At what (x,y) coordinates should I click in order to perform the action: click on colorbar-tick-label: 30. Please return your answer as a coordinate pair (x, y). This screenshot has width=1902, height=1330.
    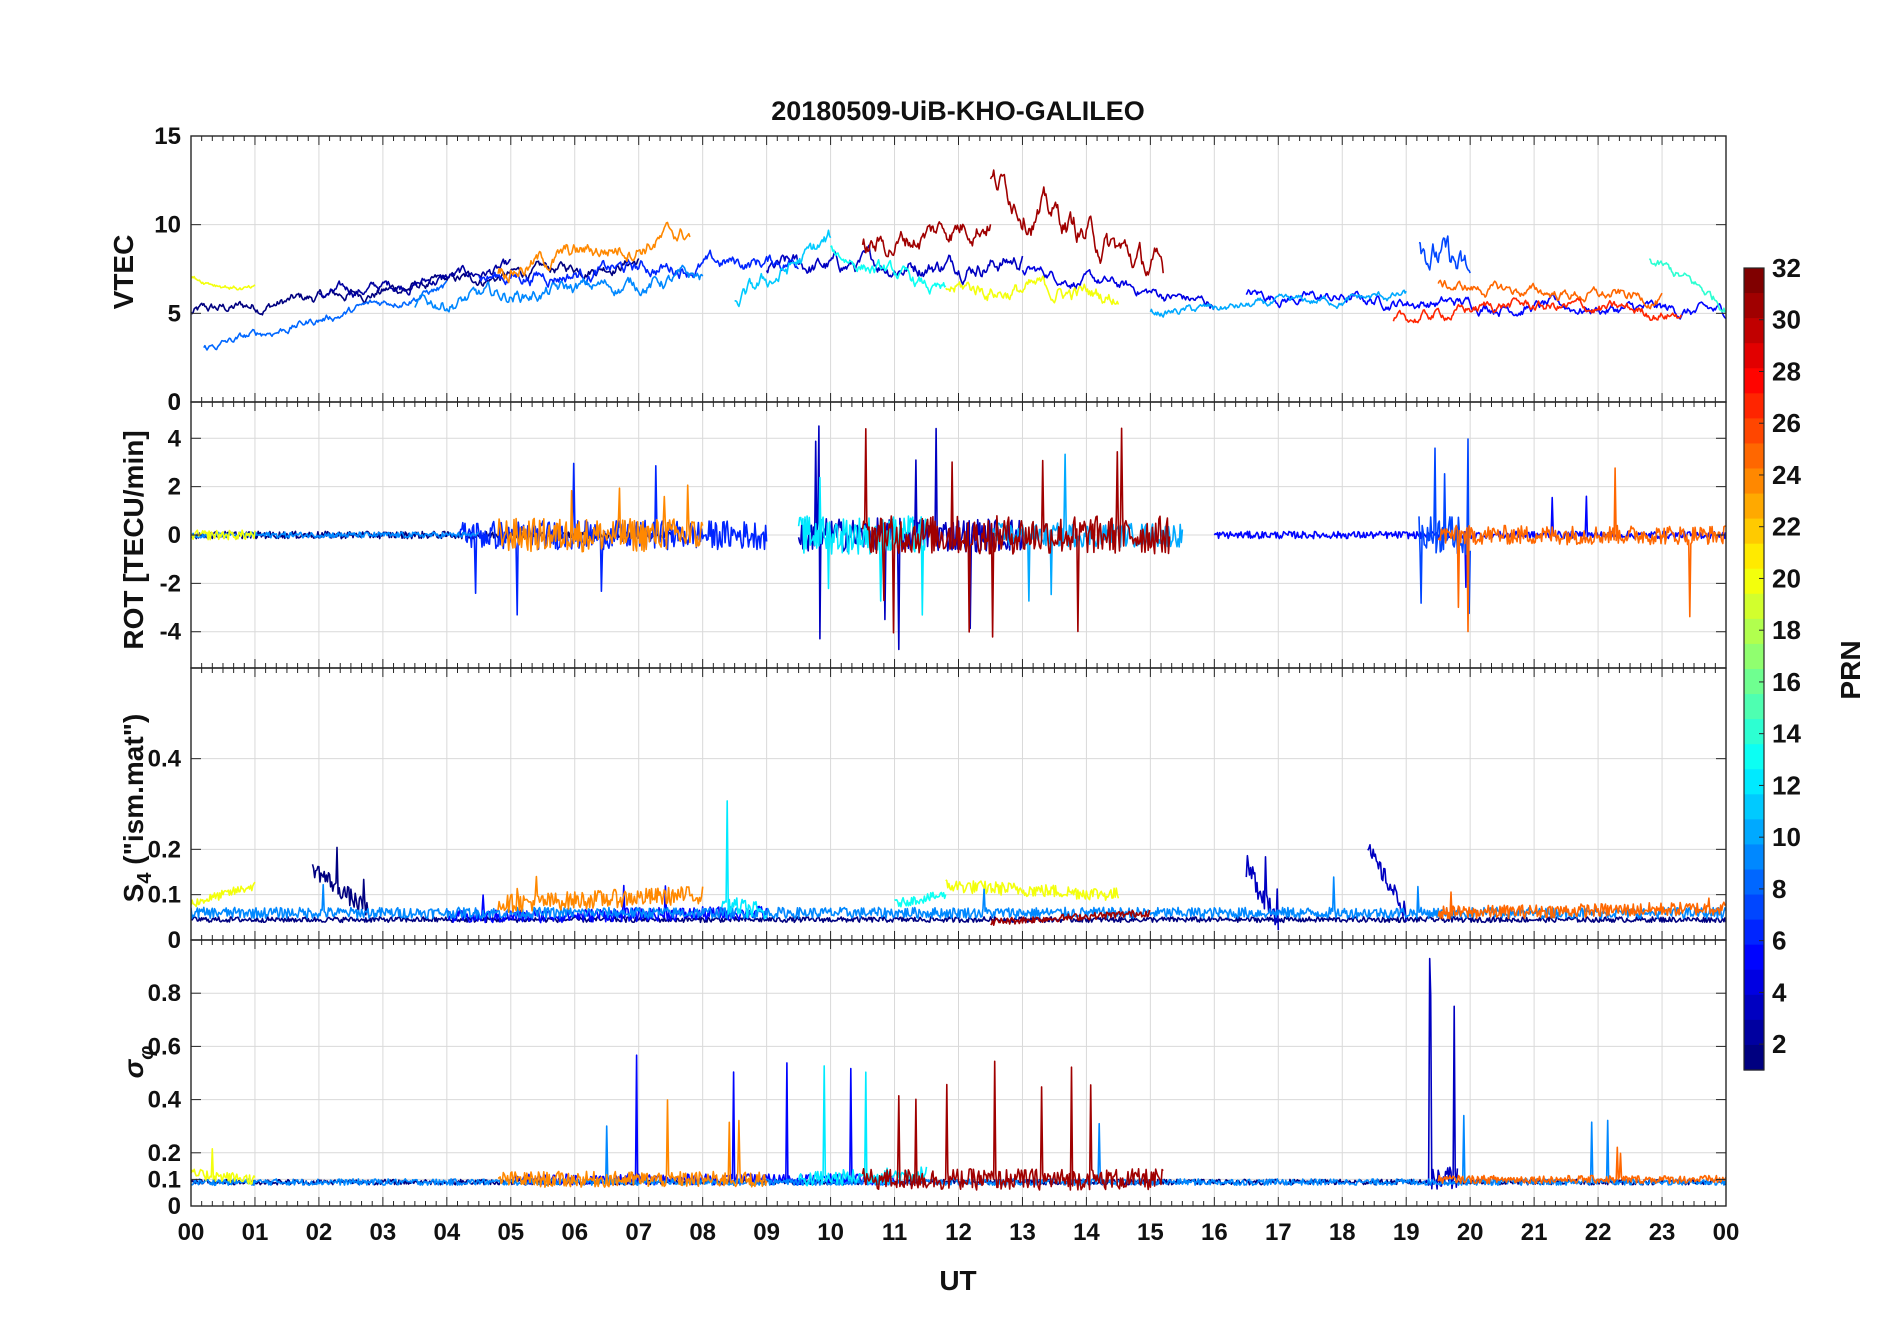
    Looking at the image, I should click on (1786, 320).